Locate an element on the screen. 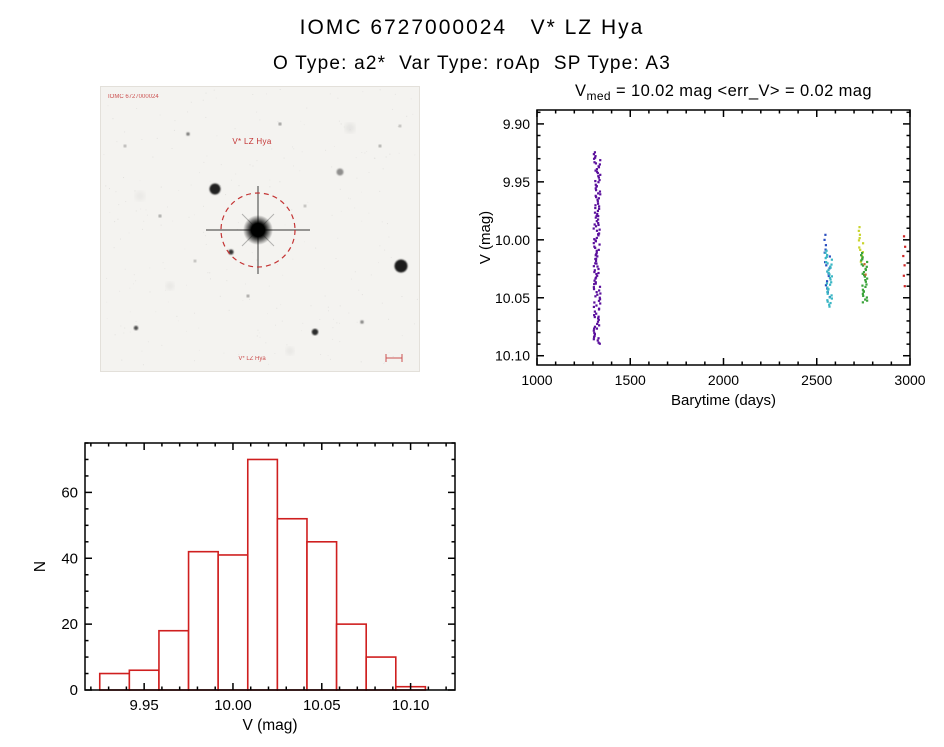 The height and width of the screenshot is (747, 944). x-tick-label: 1000 is located at coordinates (536, 380).